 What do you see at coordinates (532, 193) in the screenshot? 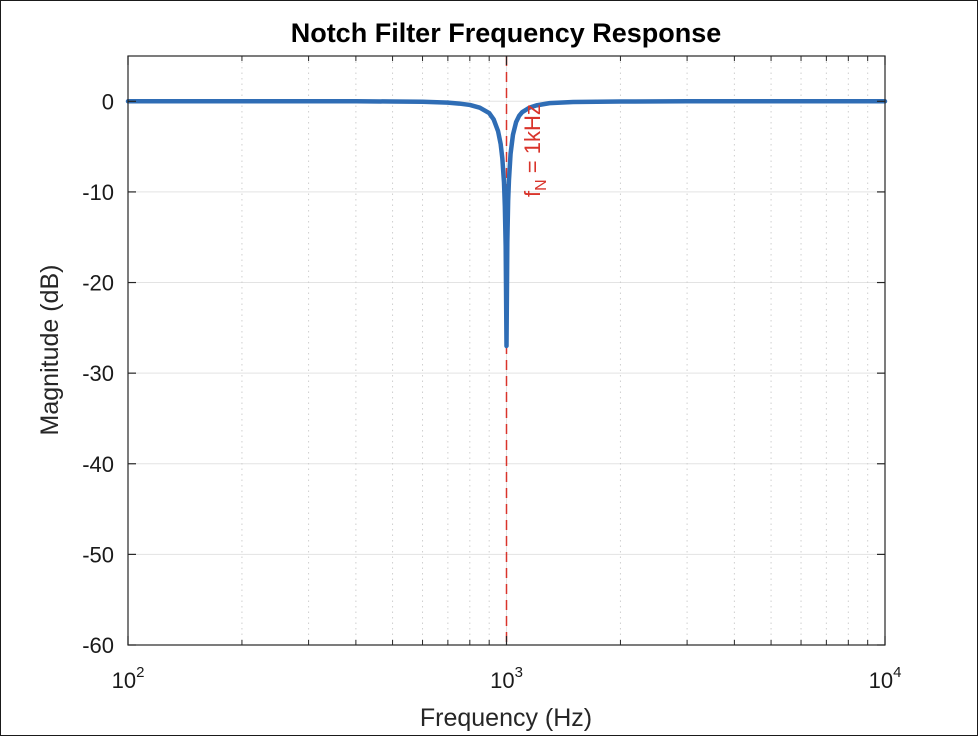
I see `annotation-f: f` at bounding box center [532, 193].